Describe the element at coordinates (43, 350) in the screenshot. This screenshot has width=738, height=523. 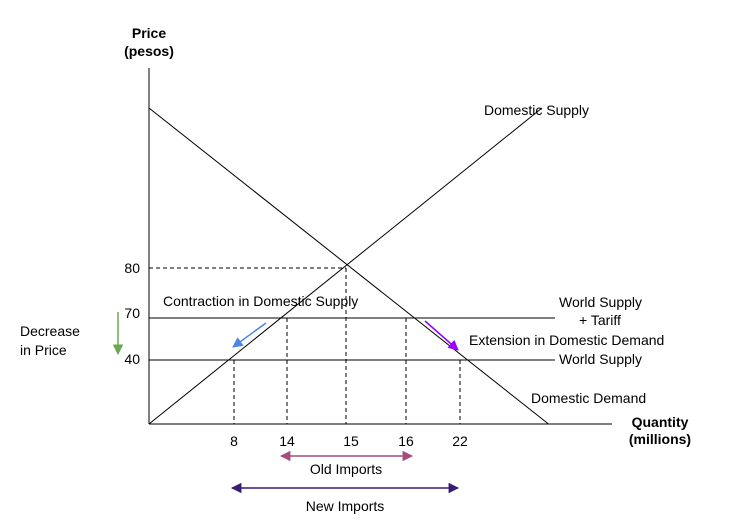
I see `decrease-label-line2: in Price` at that location.